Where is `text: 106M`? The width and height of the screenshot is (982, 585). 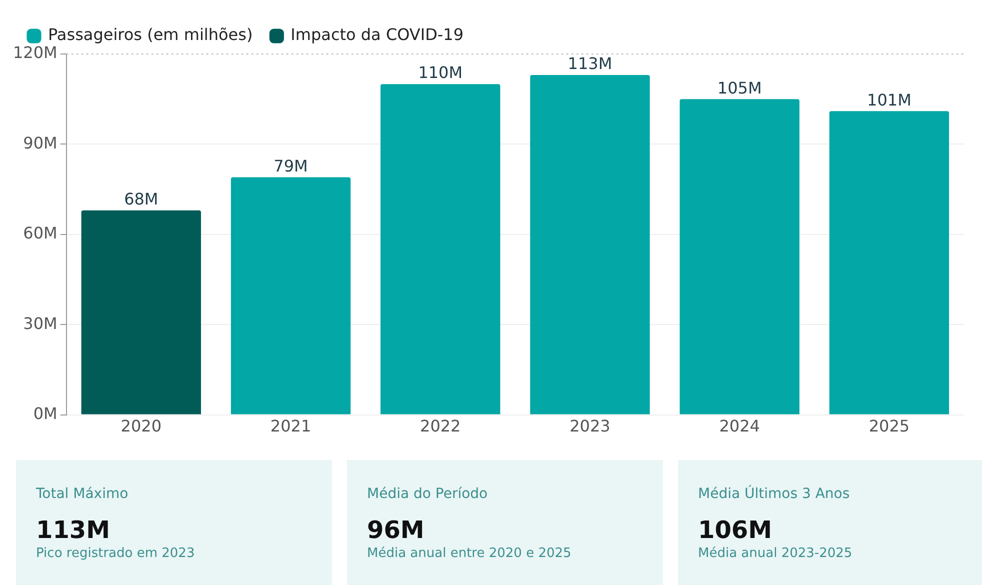 text: 106M is located at coordinates (735, 530).